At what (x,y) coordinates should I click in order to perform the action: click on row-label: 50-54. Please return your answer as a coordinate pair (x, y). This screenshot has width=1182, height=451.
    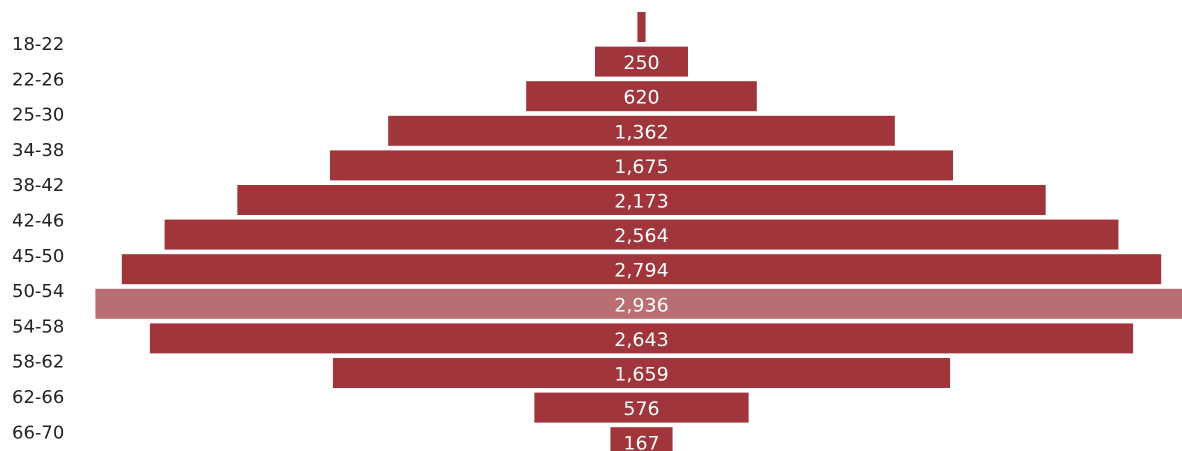
    Looking at the image, I should click on (38, 291).